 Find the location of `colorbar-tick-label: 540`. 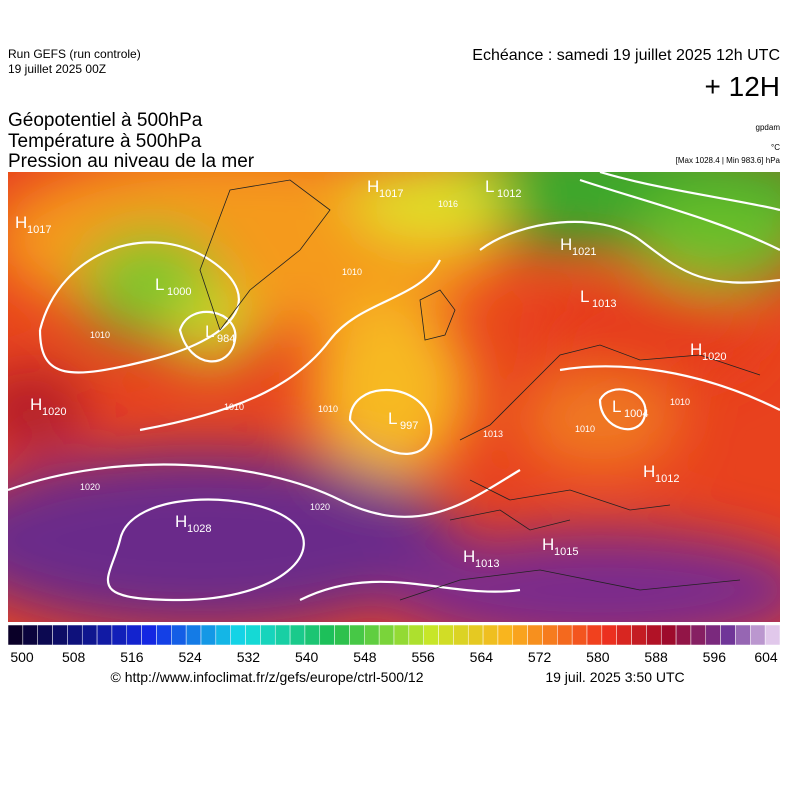

colorbar-tick-label: 540 is located at coordinates (307, 657).